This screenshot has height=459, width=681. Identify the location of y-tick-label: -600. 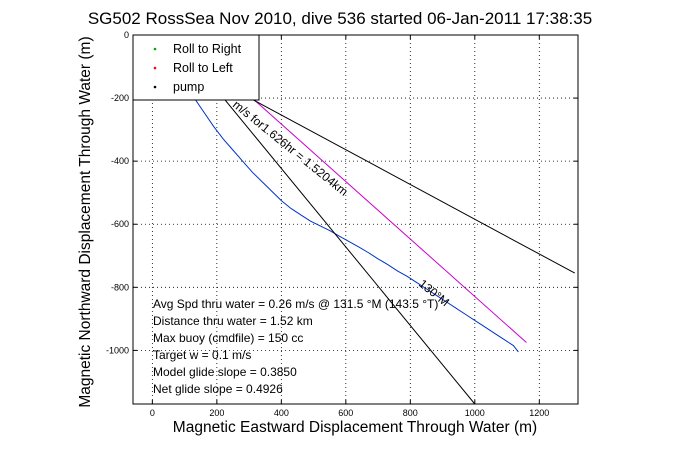
(120, 224).